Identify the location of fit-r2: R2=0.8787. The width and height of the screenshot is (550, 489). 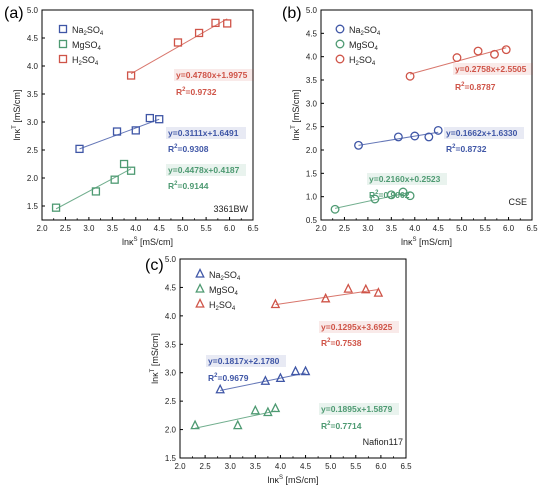
(475, 87).